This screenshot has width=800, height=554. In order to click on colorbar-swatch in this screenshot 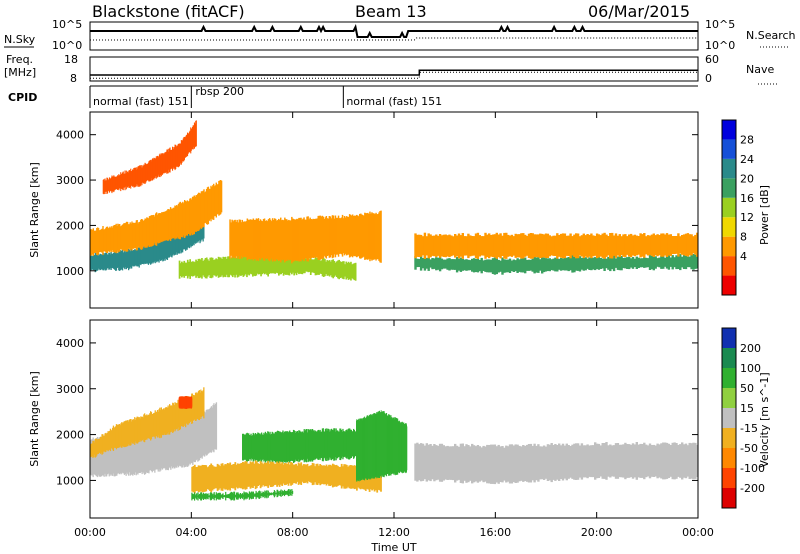, I will do `click(729, 478)`.